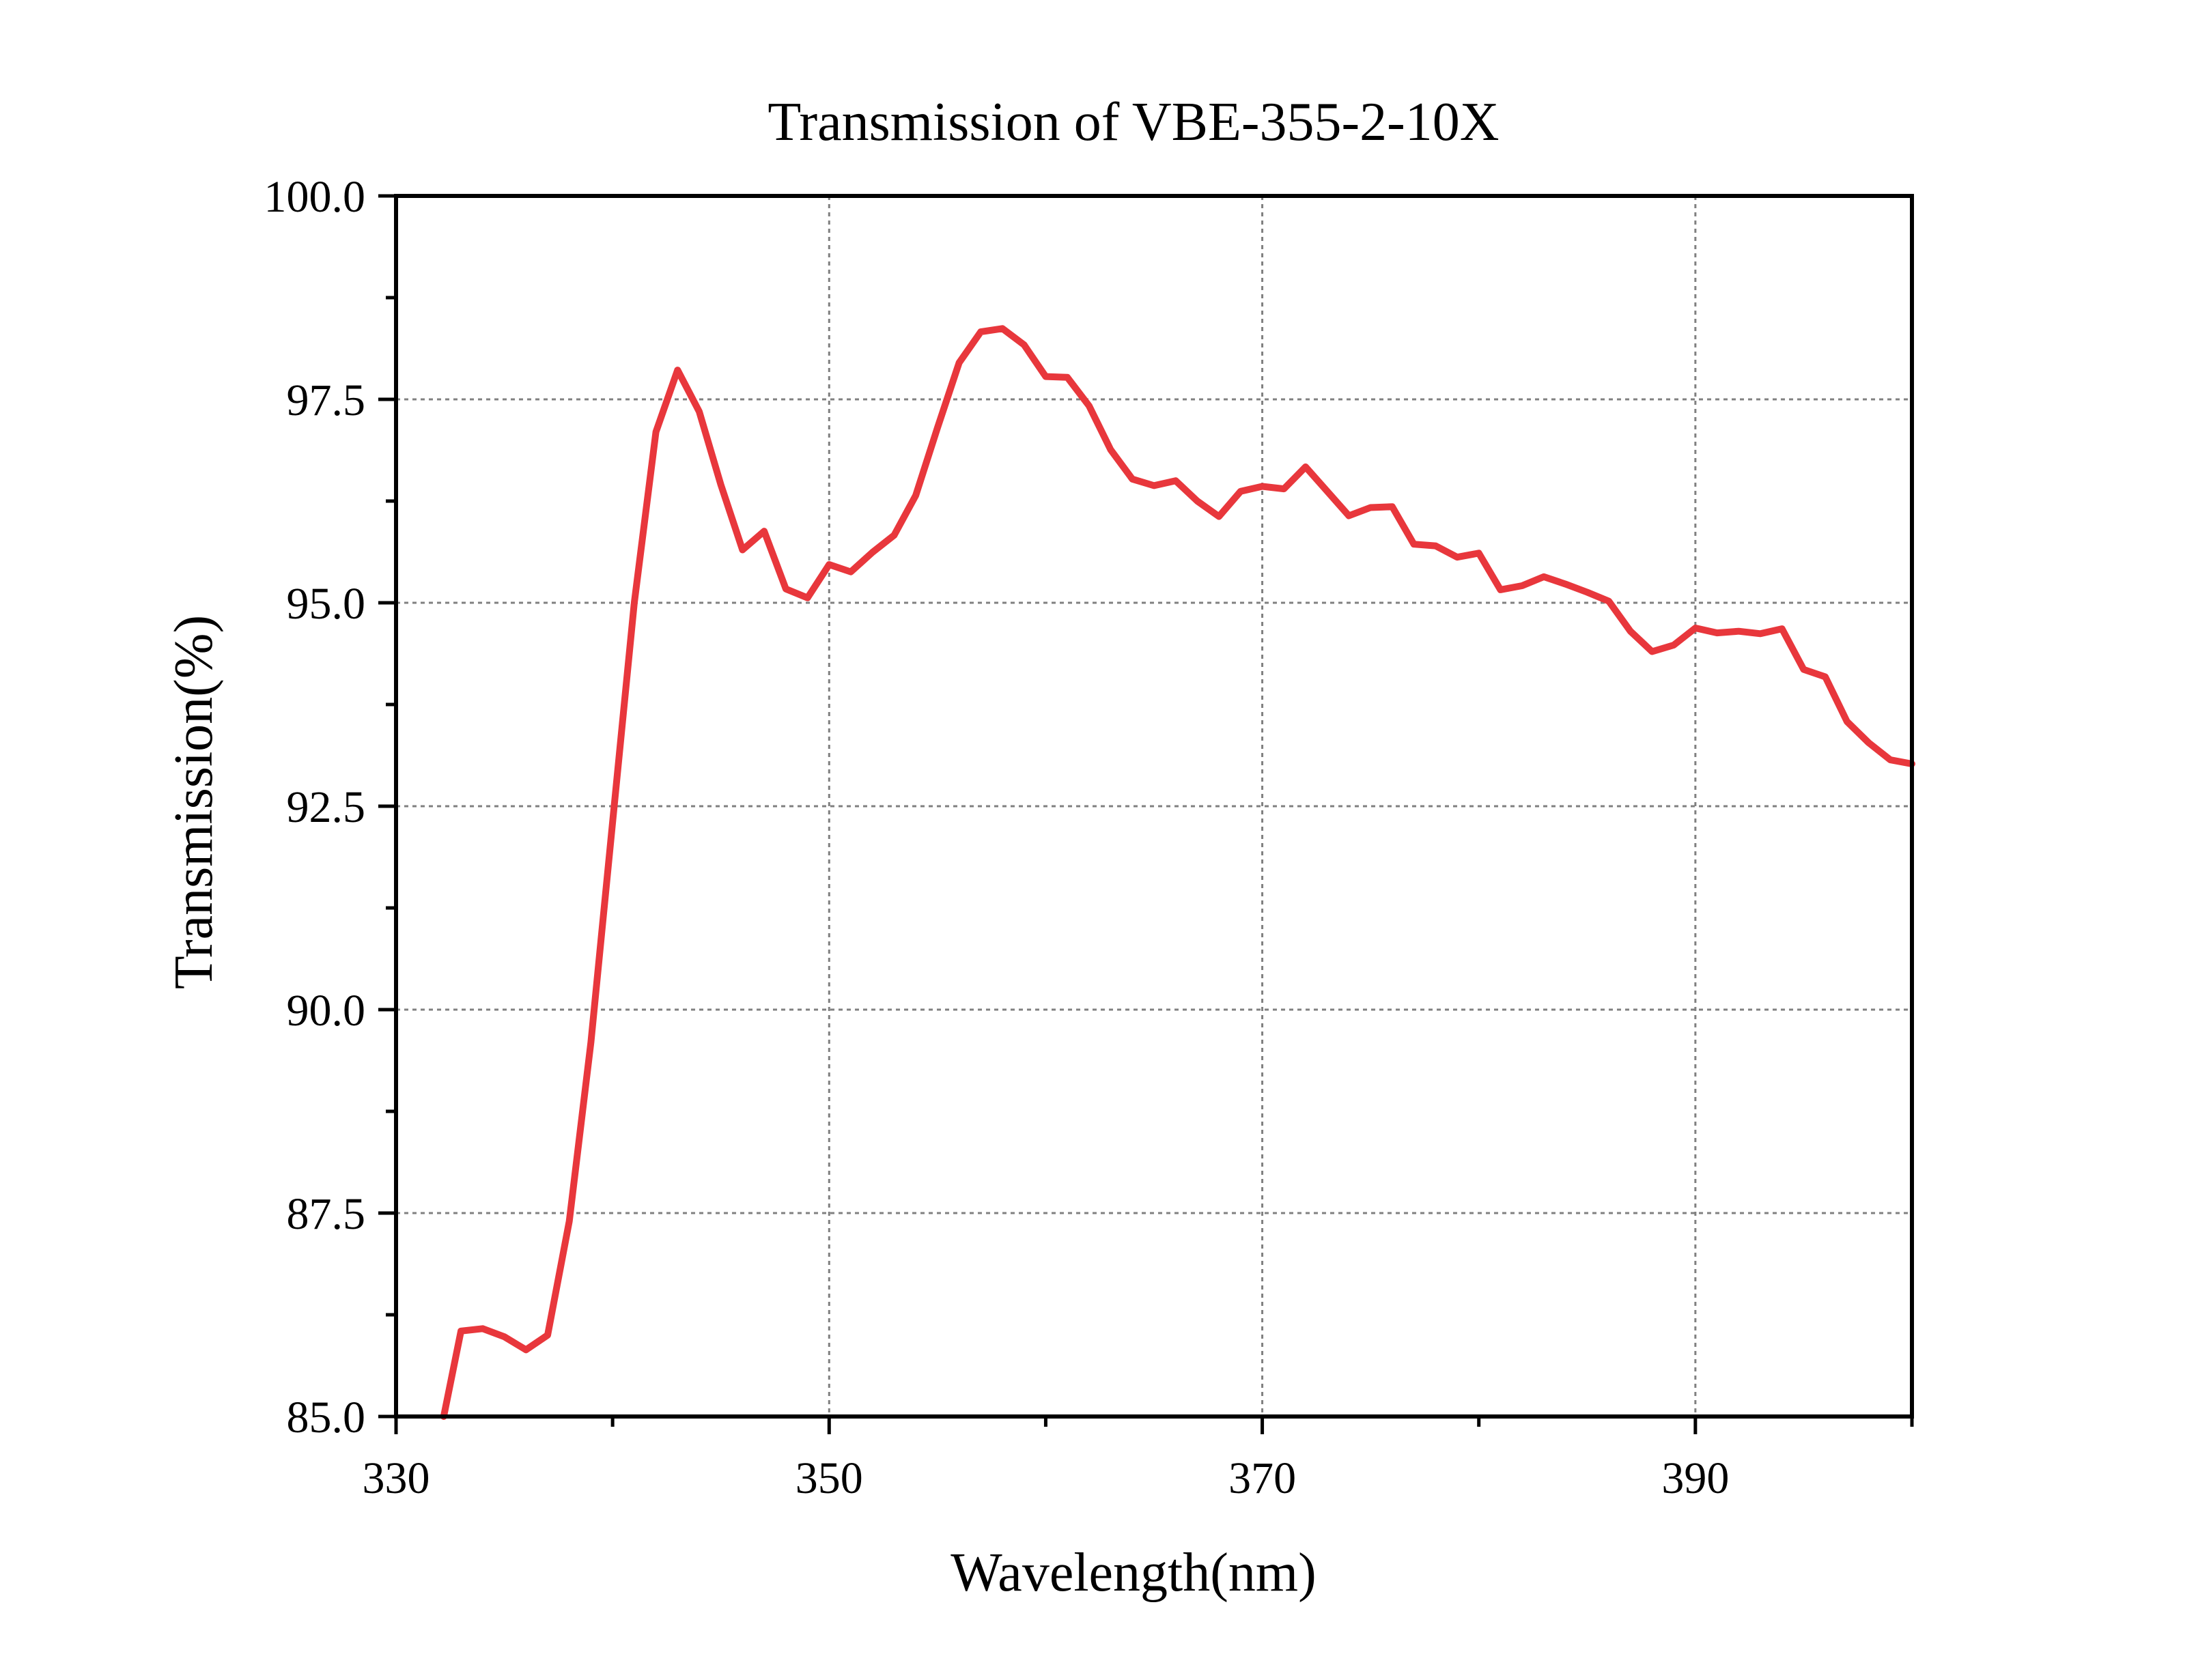 The image size is (2196, 1680). Describe the element at coordinates (326, 1011) in the screenshot. I see `y-tick-label: 90.0` at that location.